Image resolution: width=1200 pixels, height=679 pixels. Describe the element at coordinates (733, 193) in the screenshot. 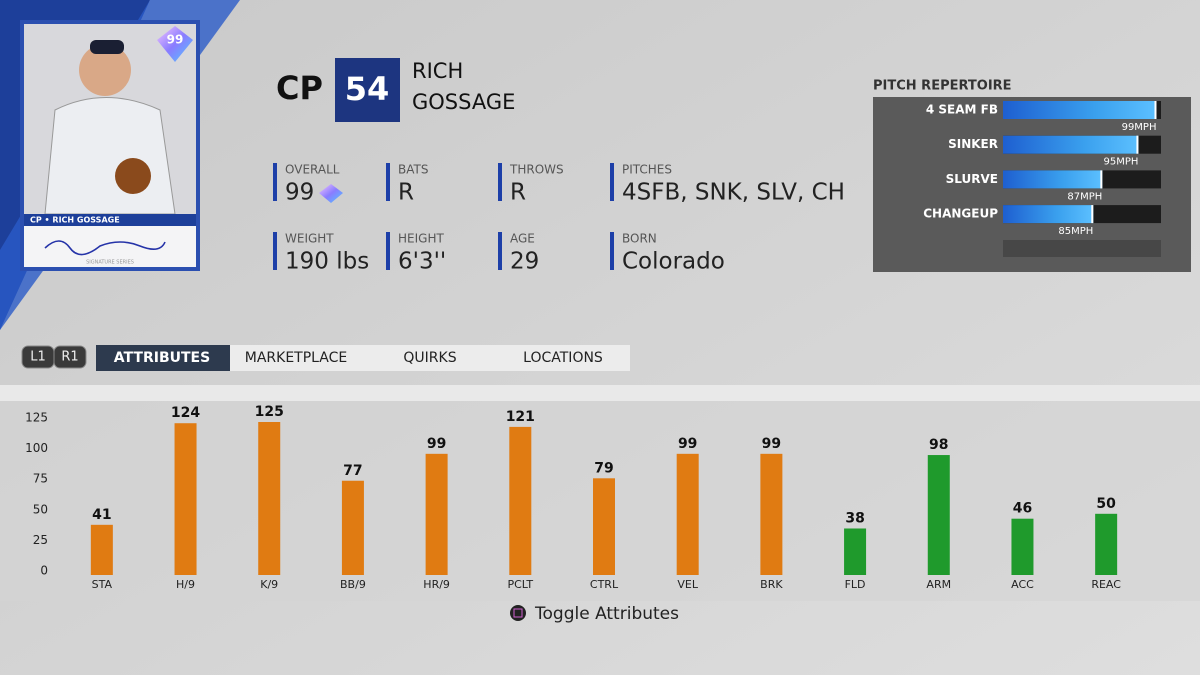

I see `info-value: 4SFB, SNK, SLV, CH` at that location.